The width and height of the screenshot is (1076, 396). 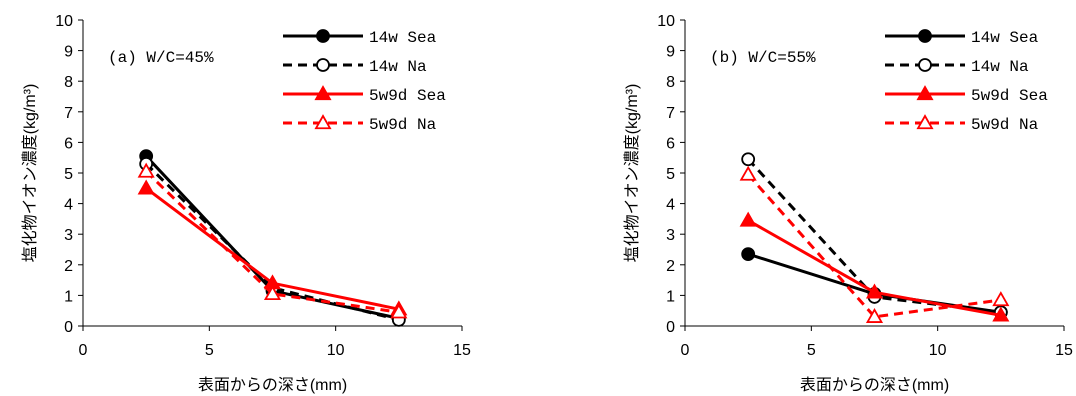 I want to click on panel-label: (b) W/C=55%, so click(x=763, y=58).